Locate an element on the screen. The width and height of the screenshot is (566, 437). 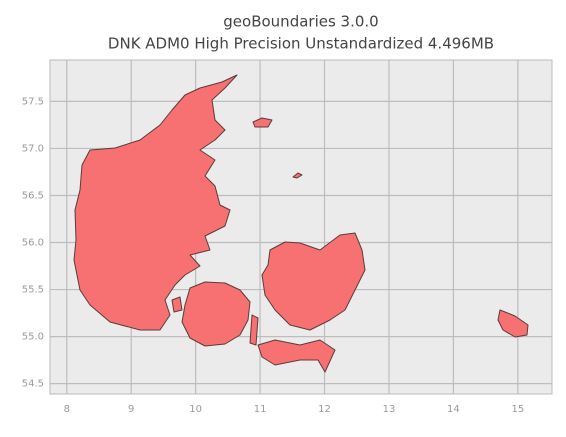
anholt is located at coordinates (297, 175).